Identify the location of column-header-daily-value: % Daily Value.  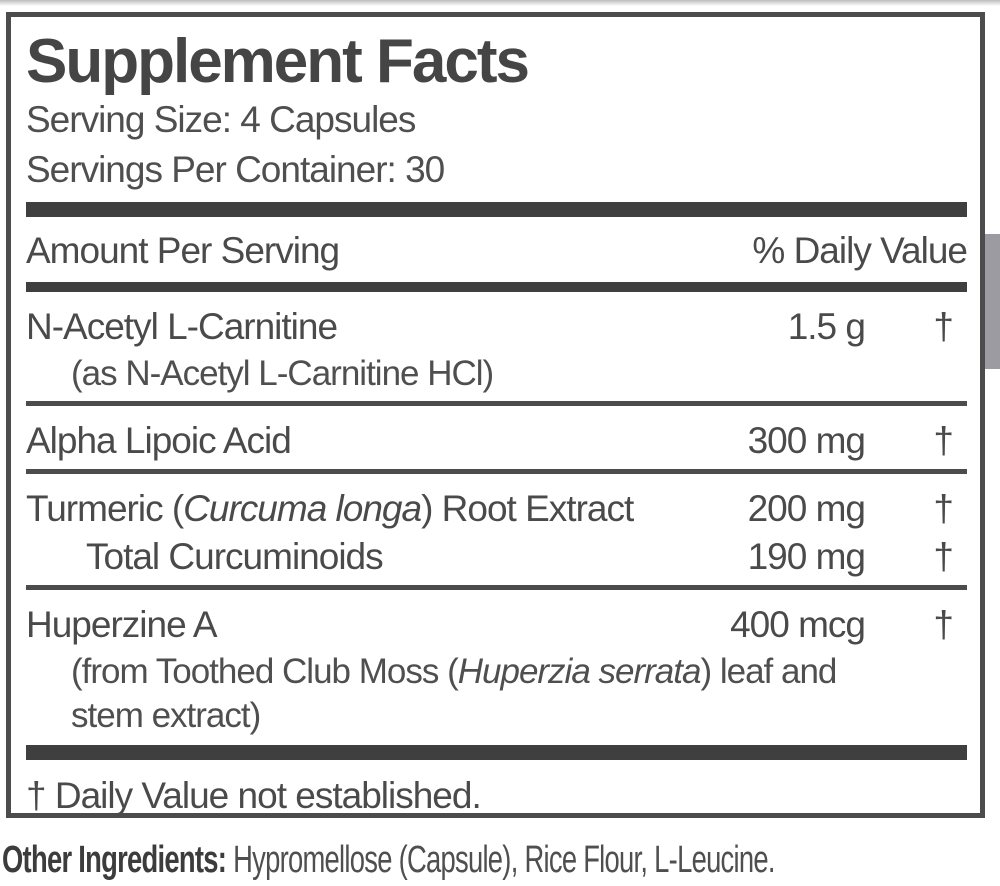
(860, 250).